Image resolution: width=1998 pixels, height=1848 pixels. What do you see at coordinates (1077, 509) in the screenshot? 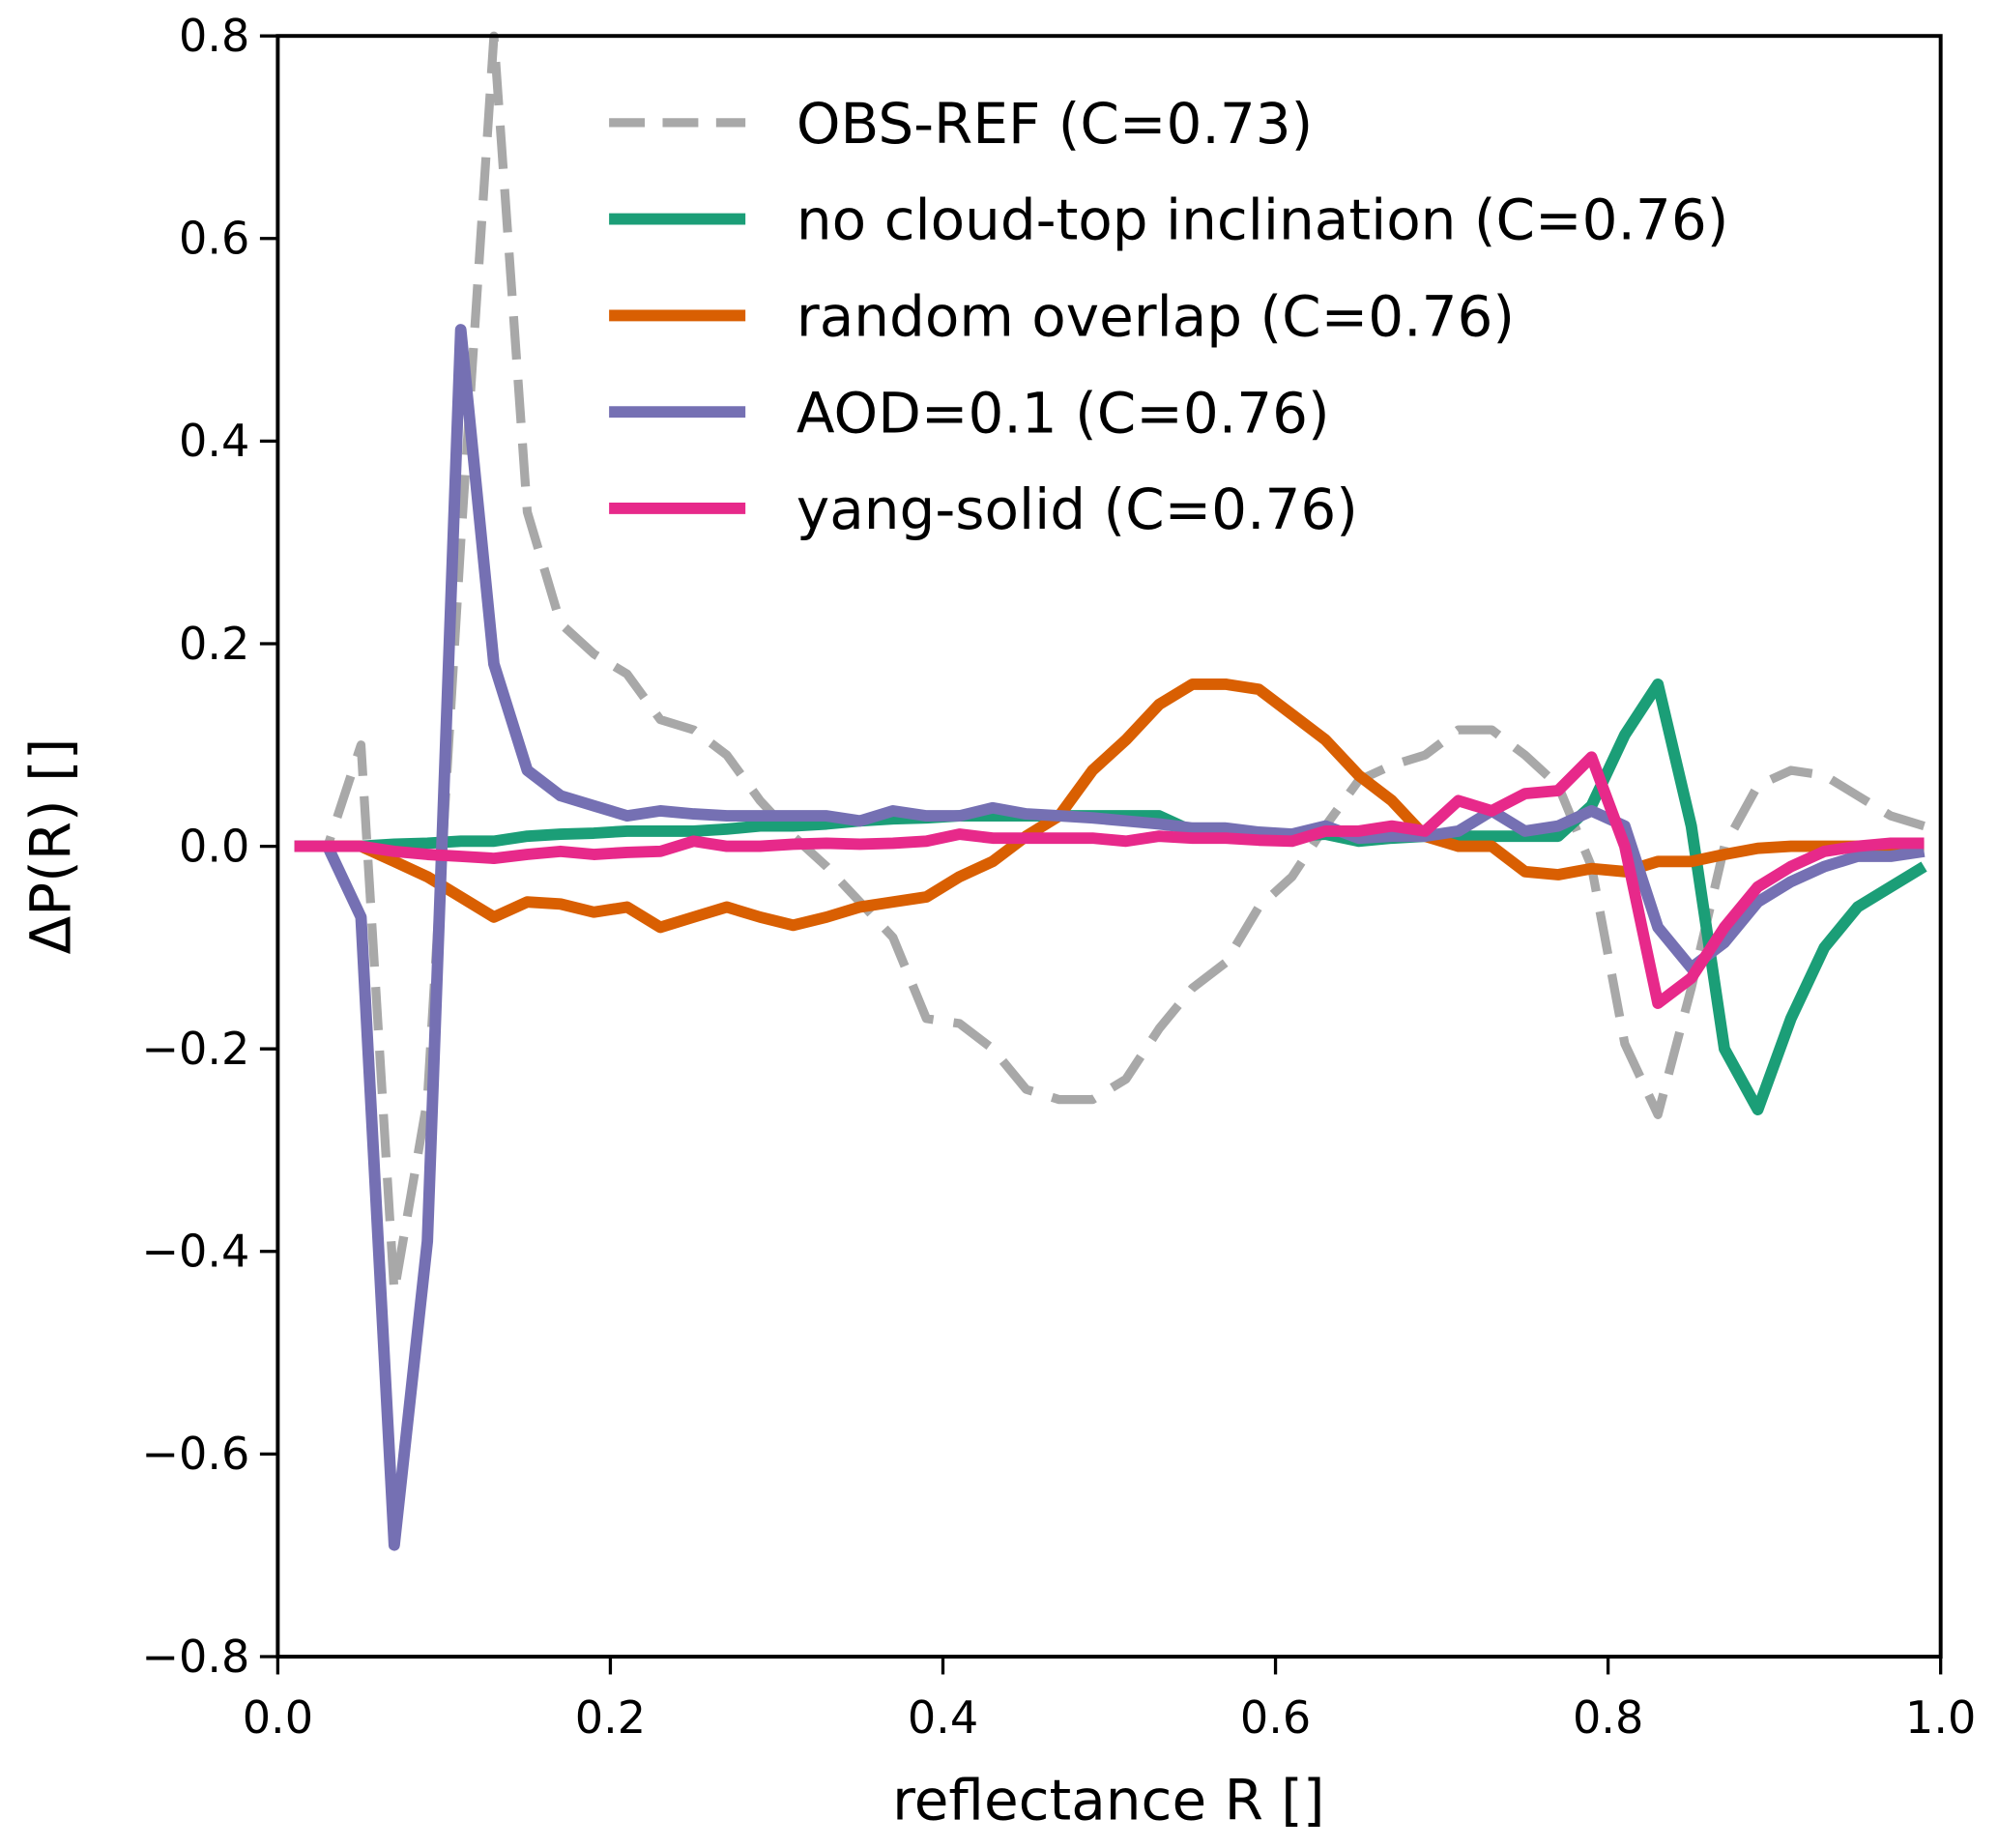
I see `legend-label-4: yang-solid (C=0.76)` at bounding box center [1077, 509].